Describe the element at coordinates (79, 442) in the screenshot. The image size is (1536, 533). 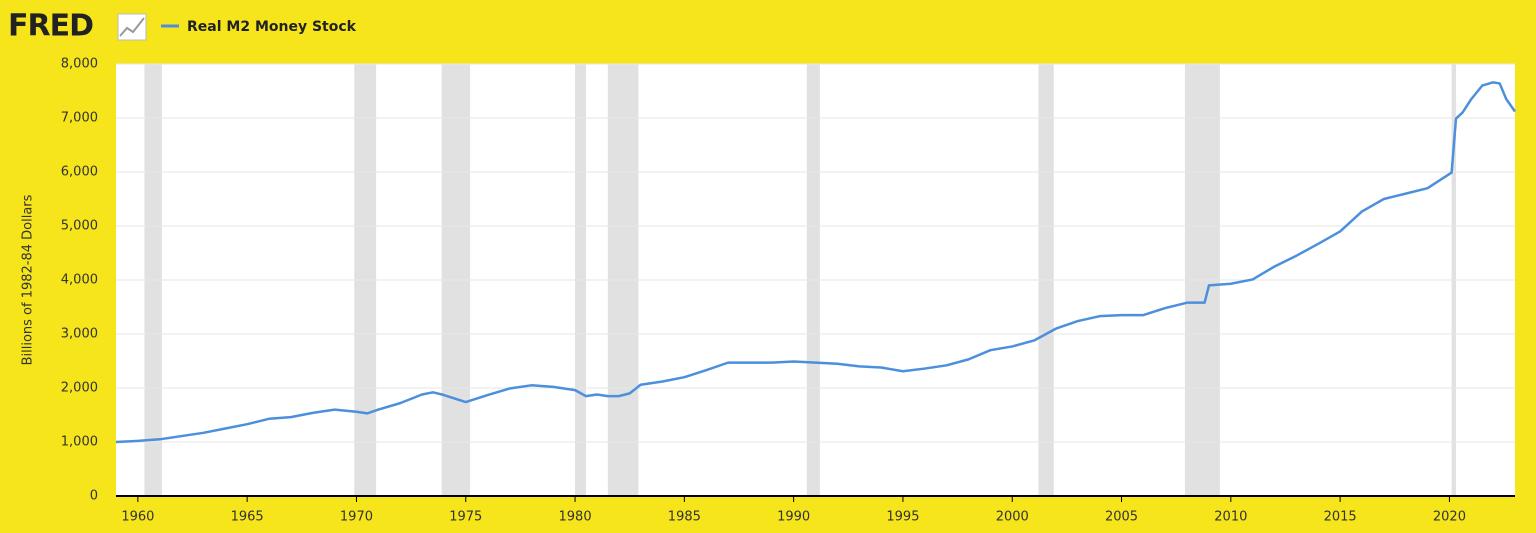
I see `y-tick-label: 1,000` at that location.